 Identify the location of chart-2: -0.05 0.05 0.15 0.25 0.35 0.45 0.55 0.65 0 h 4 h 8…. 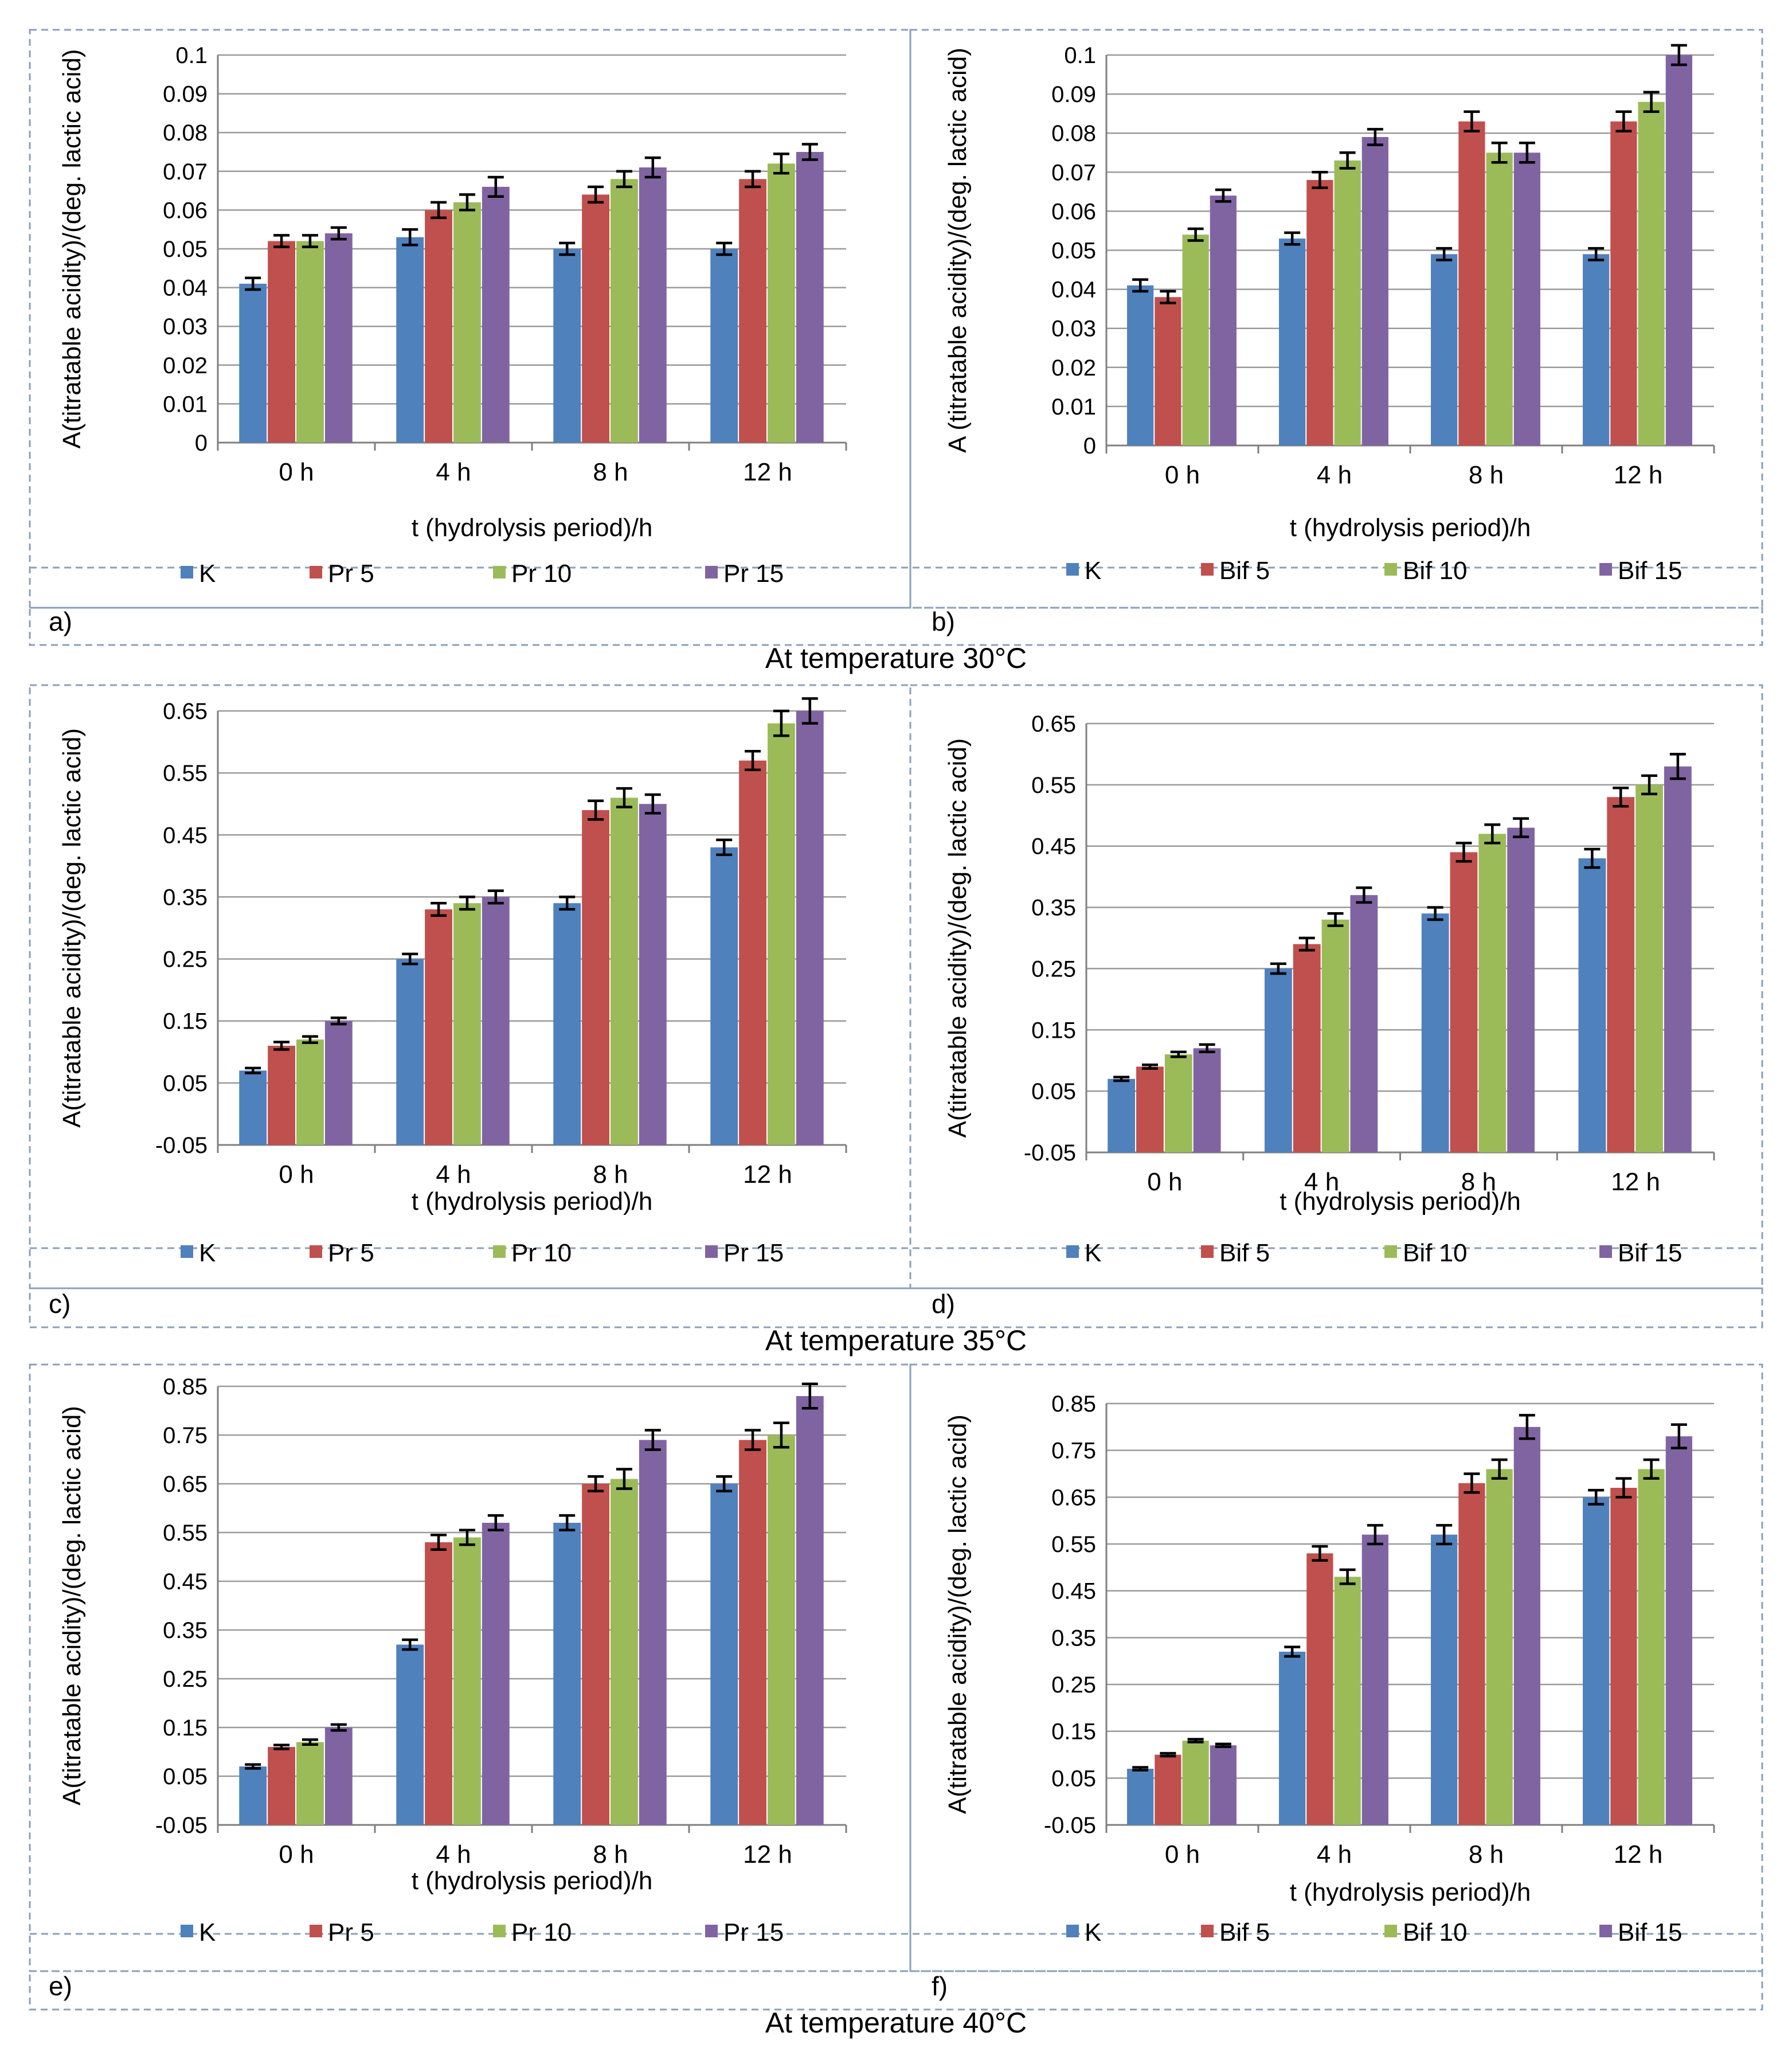
(448, 1008).